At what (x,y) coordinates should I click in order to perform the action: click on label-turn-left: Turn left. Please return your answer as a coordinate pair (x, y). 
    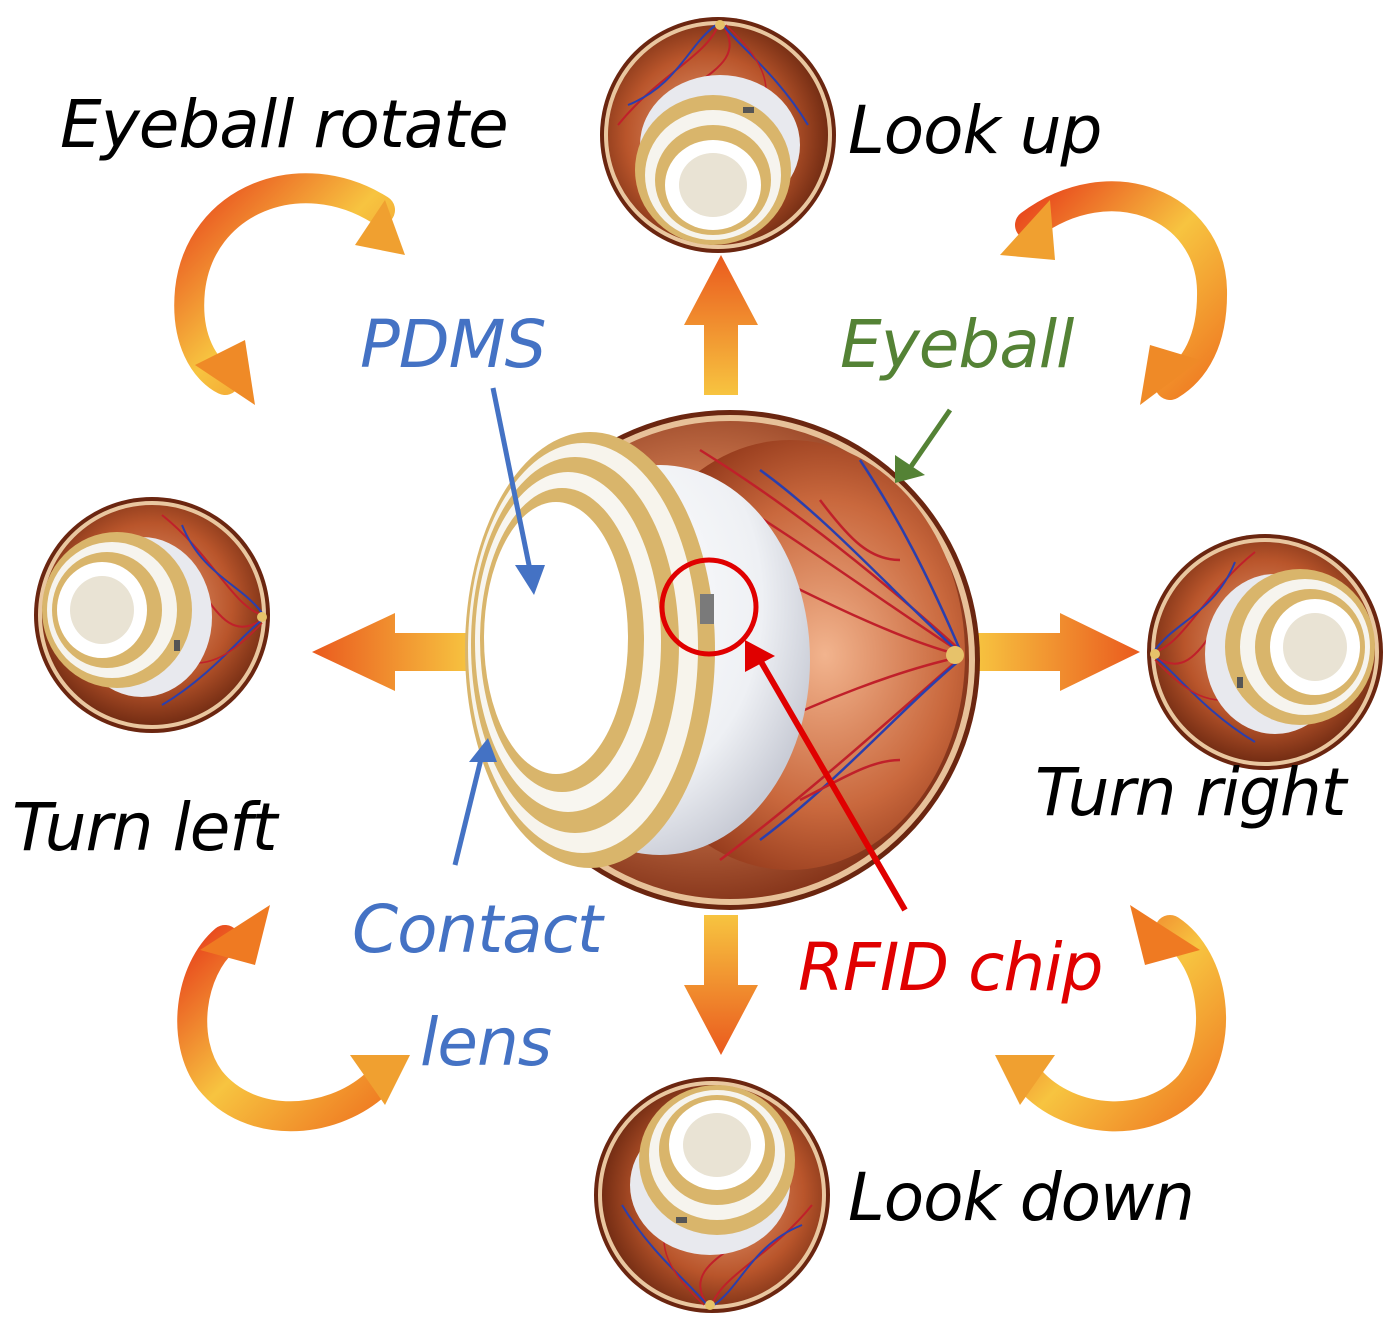
    Looking at the image, I should click on (145, 827).